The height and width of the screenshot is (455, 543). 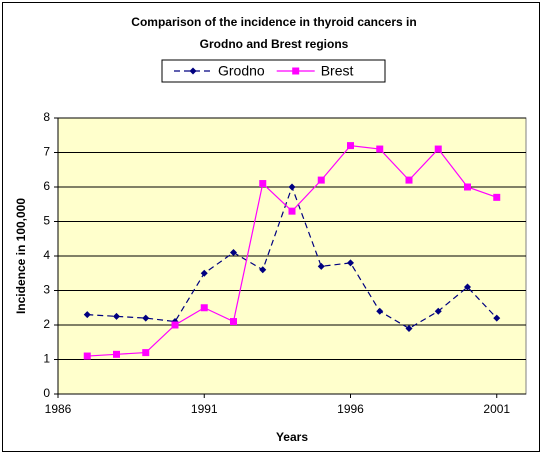 I want to click on legend-box, so click(x=273, y=71).